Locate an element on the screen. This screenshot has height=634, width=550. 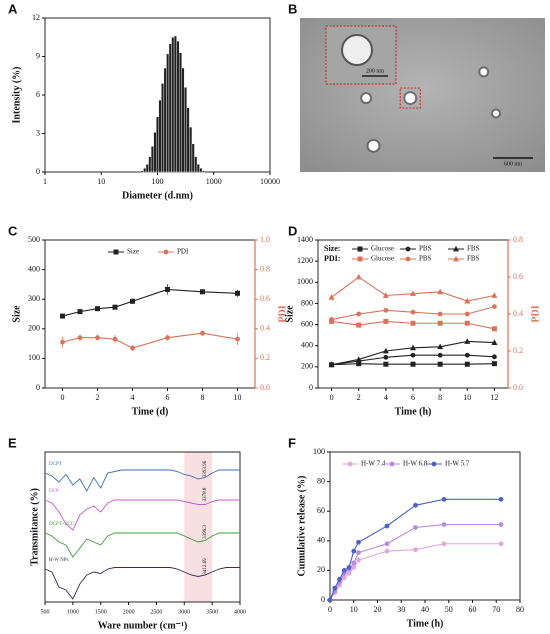
x-tick-label: 12 is located at coordinates (494, 397).